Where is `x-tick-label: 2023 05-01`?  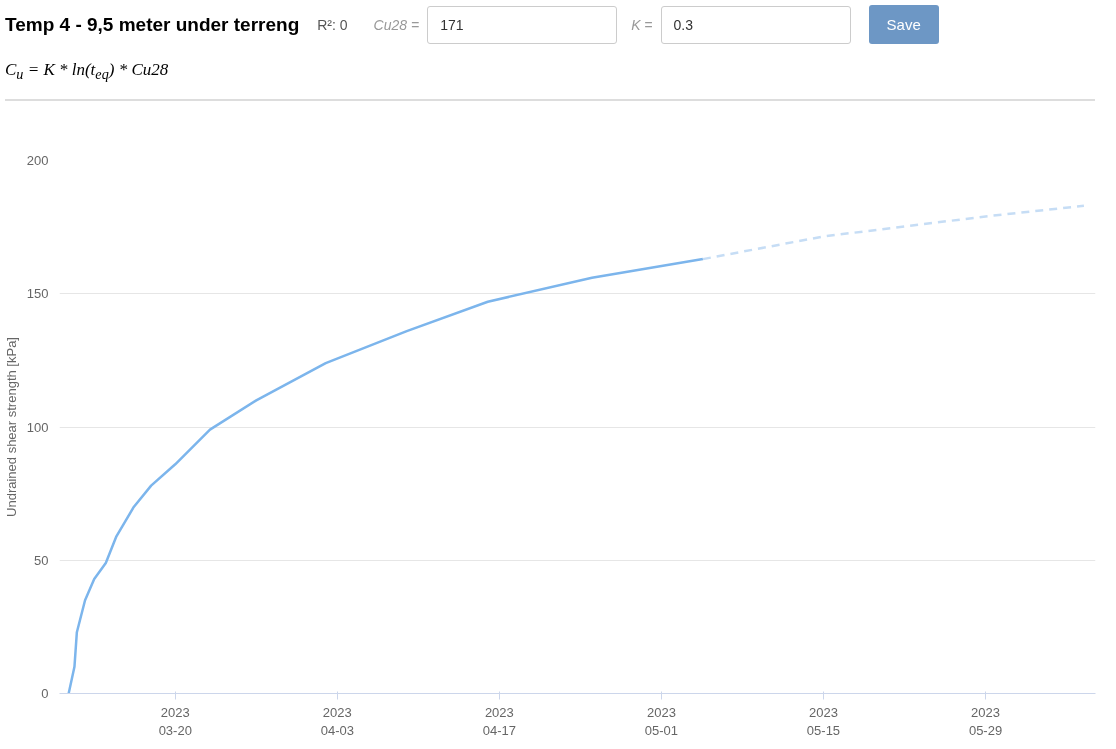
x-tick-label: 2023 05-01 is located at coordinates (661, 721).